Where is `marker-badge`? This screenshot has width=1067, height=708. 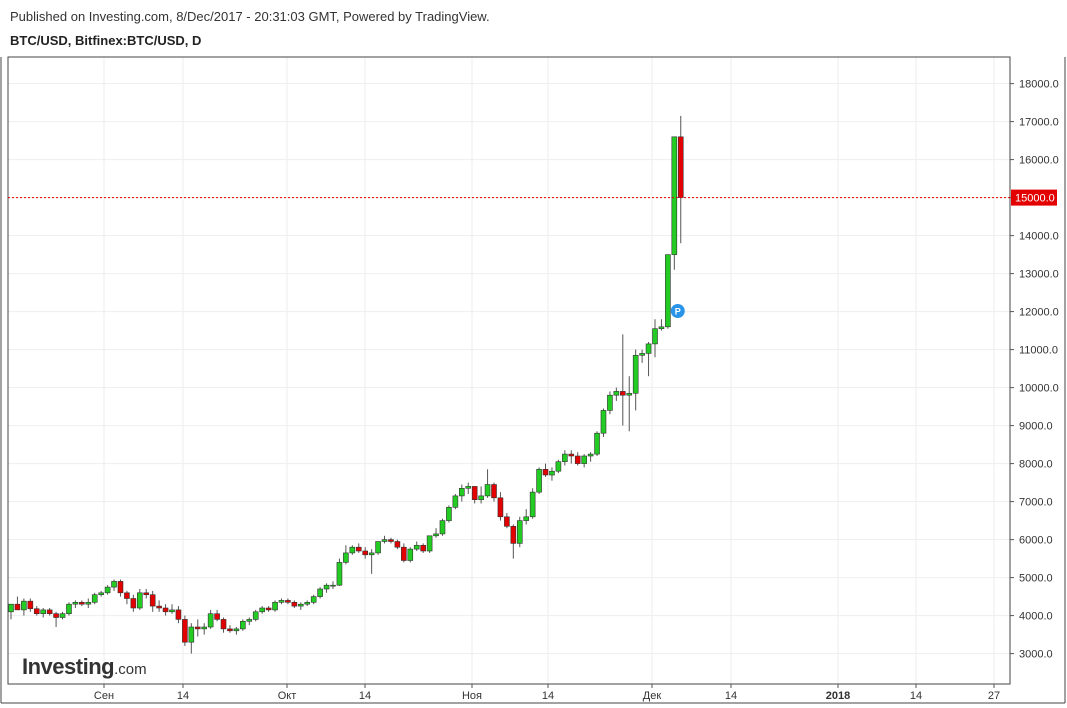 marker-badge is located at coordinates (677, 311).